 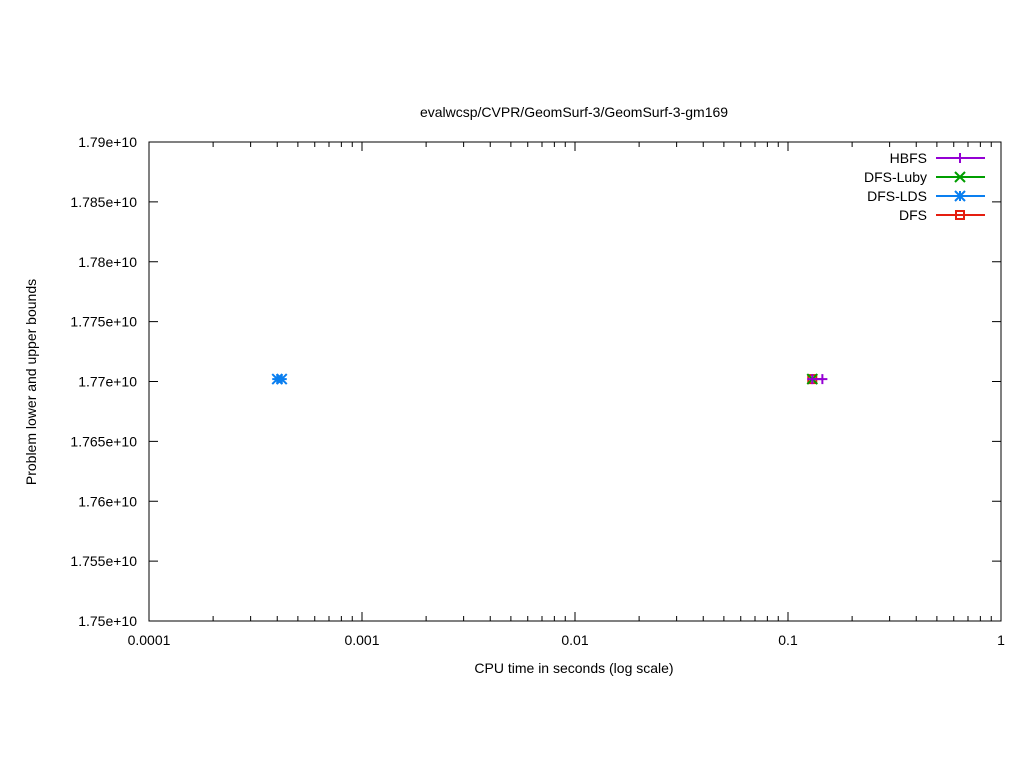 I want to click on y-tick-label: 1.76e+10, so click(x=107, y=501).